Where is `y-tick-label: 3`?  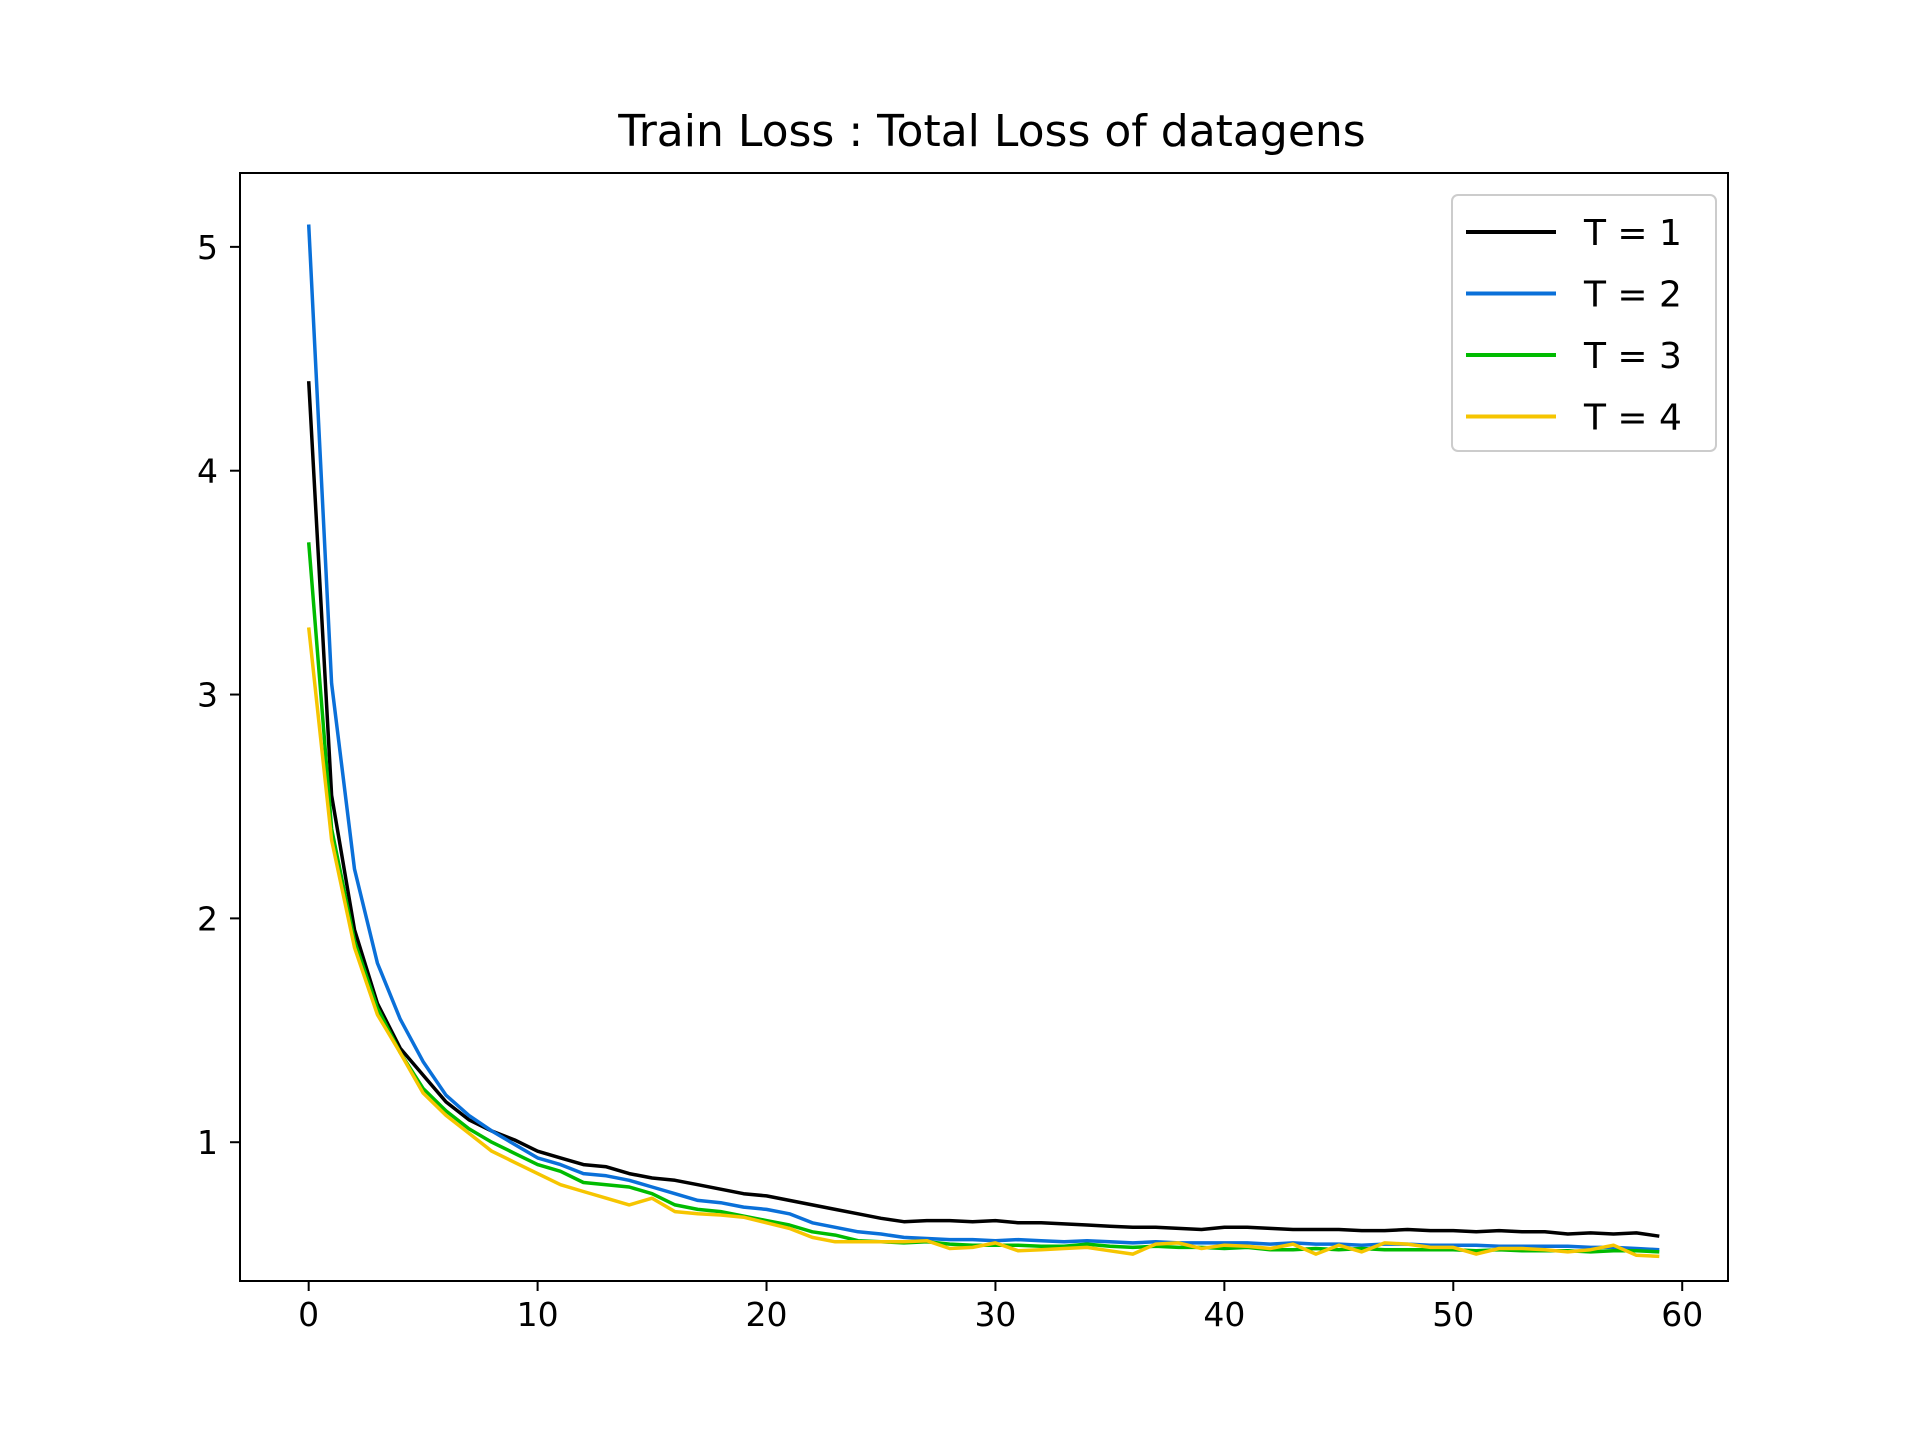 y-tick-label: 3 is located at coordinates (207, 695).